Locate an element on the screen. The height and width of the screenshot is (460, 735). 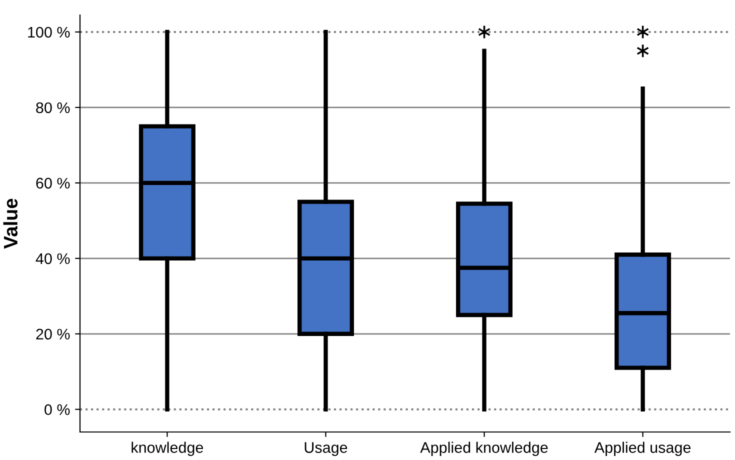
x-tick-label: Applied usage is located at coordinates (642, 449).